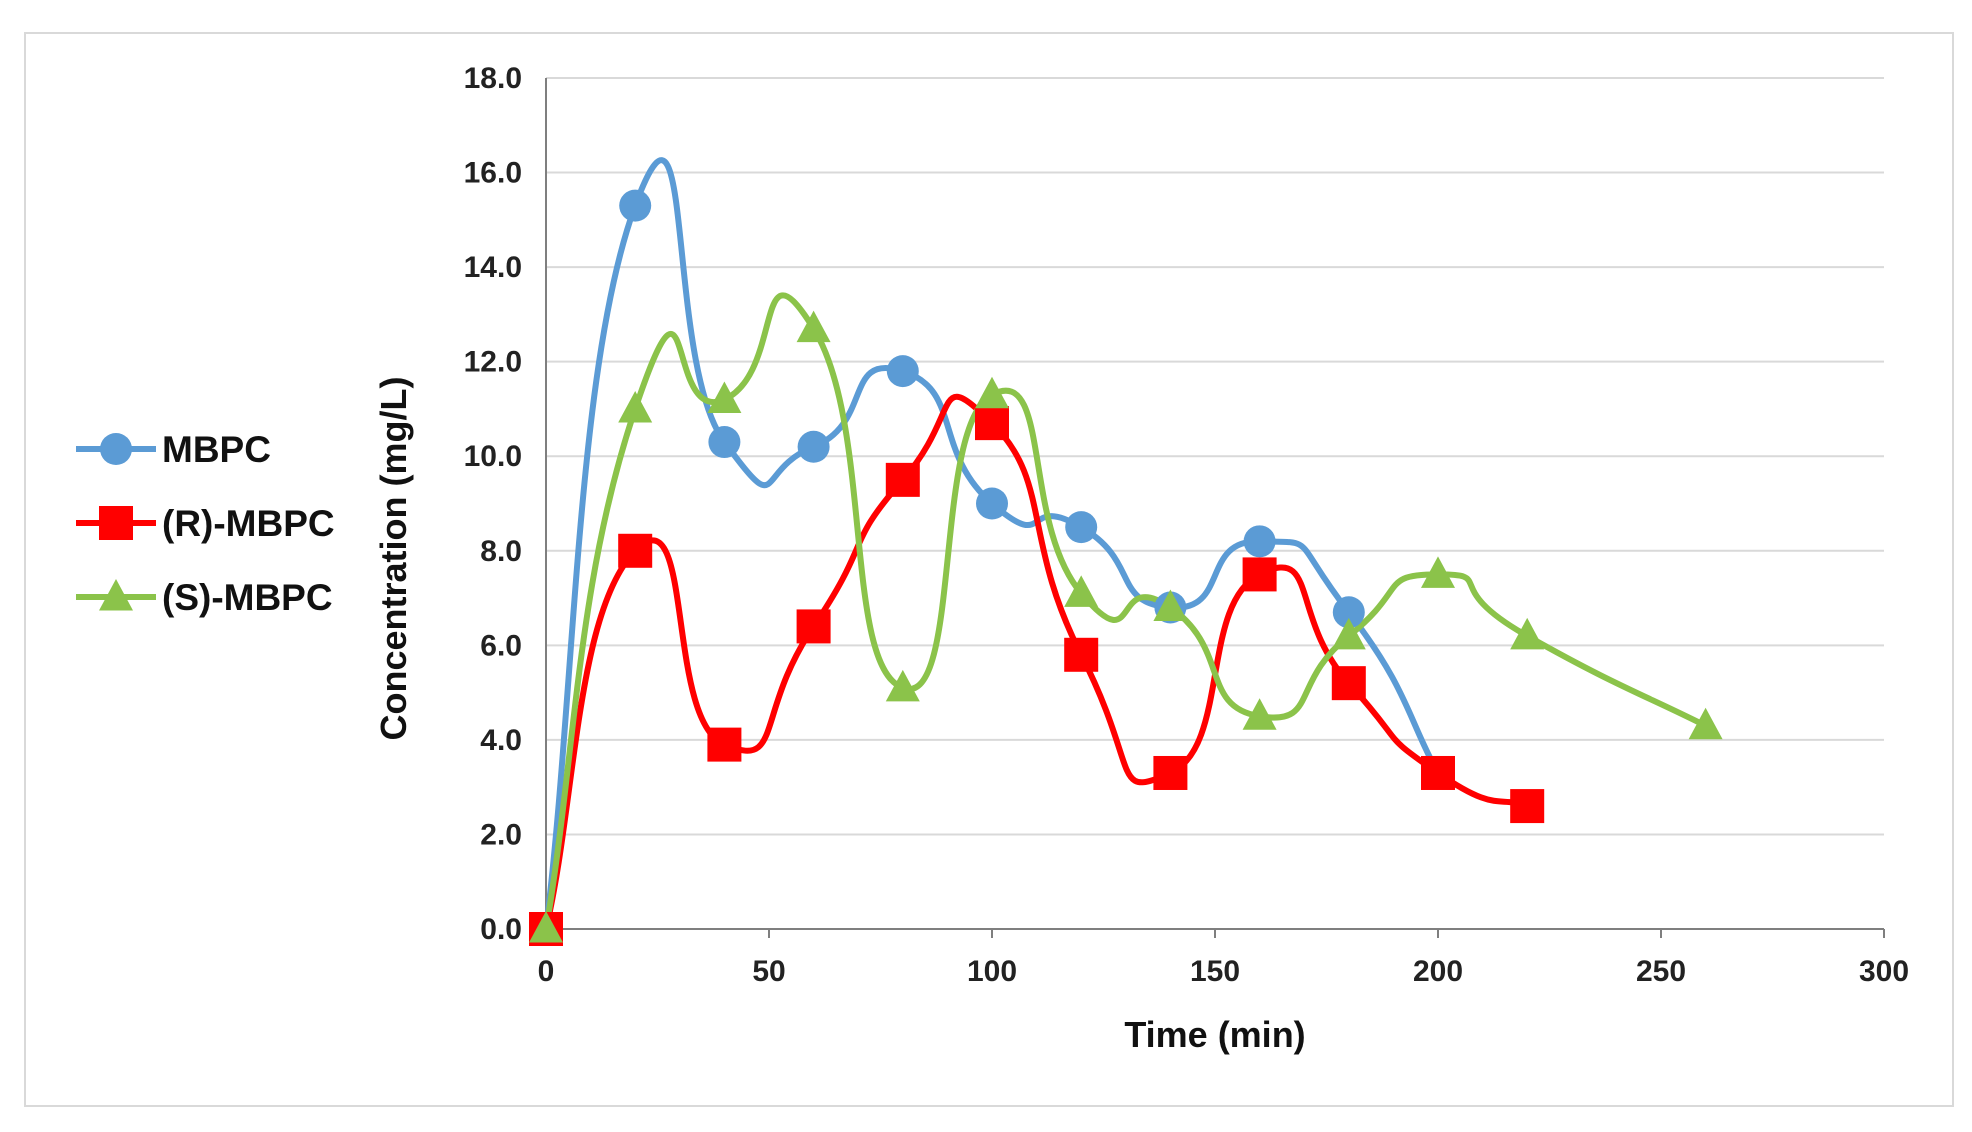 Image resolution: width=1972 pixels, height=1132 pixels. I want to click on y-axis-title: Concentration (mg/L), so click(393, 559).